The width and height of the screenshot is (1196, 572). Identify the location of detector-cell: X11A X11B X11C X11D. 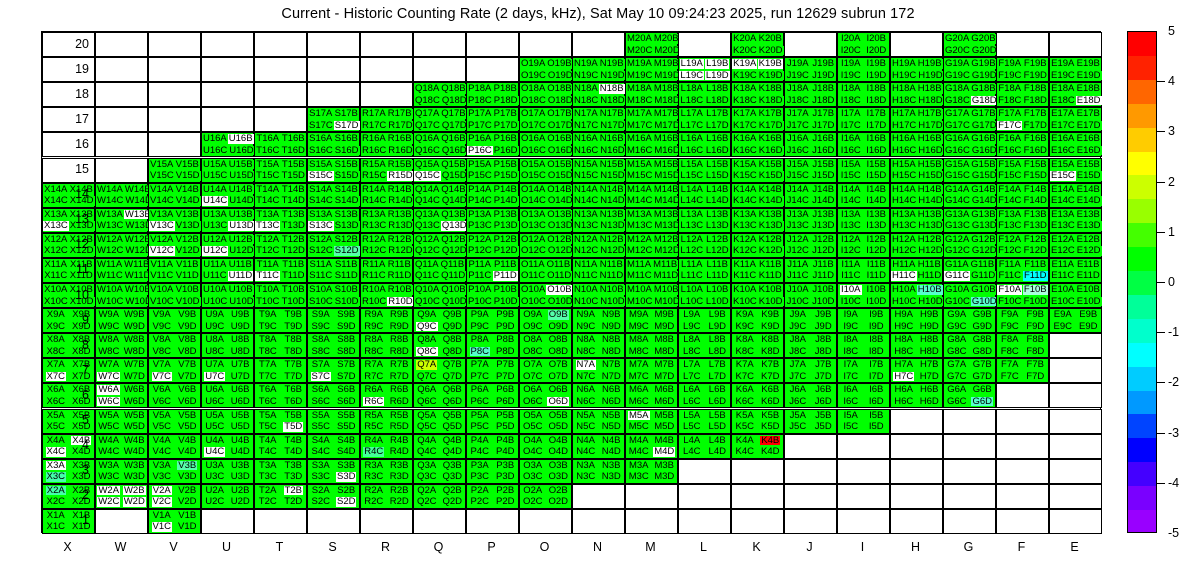
(68, 270).